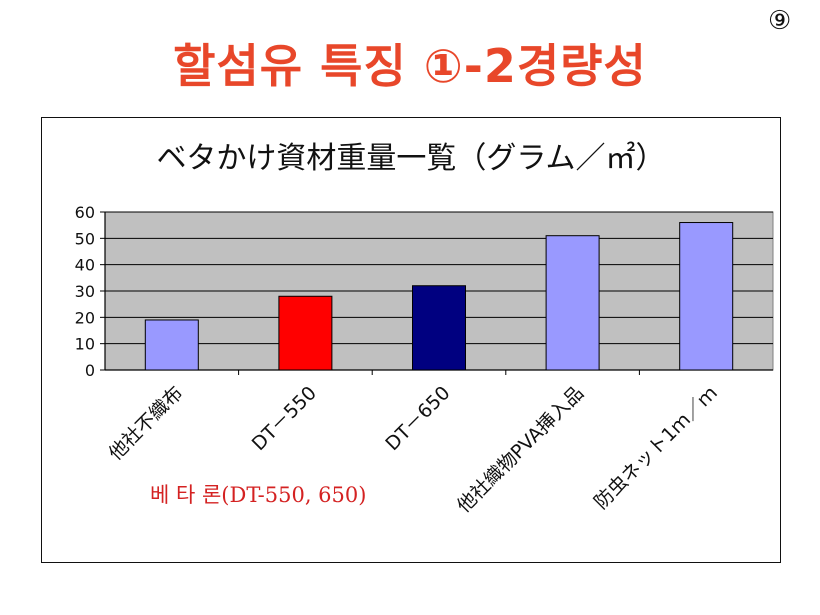  Describe the element at coordinates (656, 448) in the screenshot. I see `x-tick-label: 防虫ネット1ｍ／ｍ` at that location.